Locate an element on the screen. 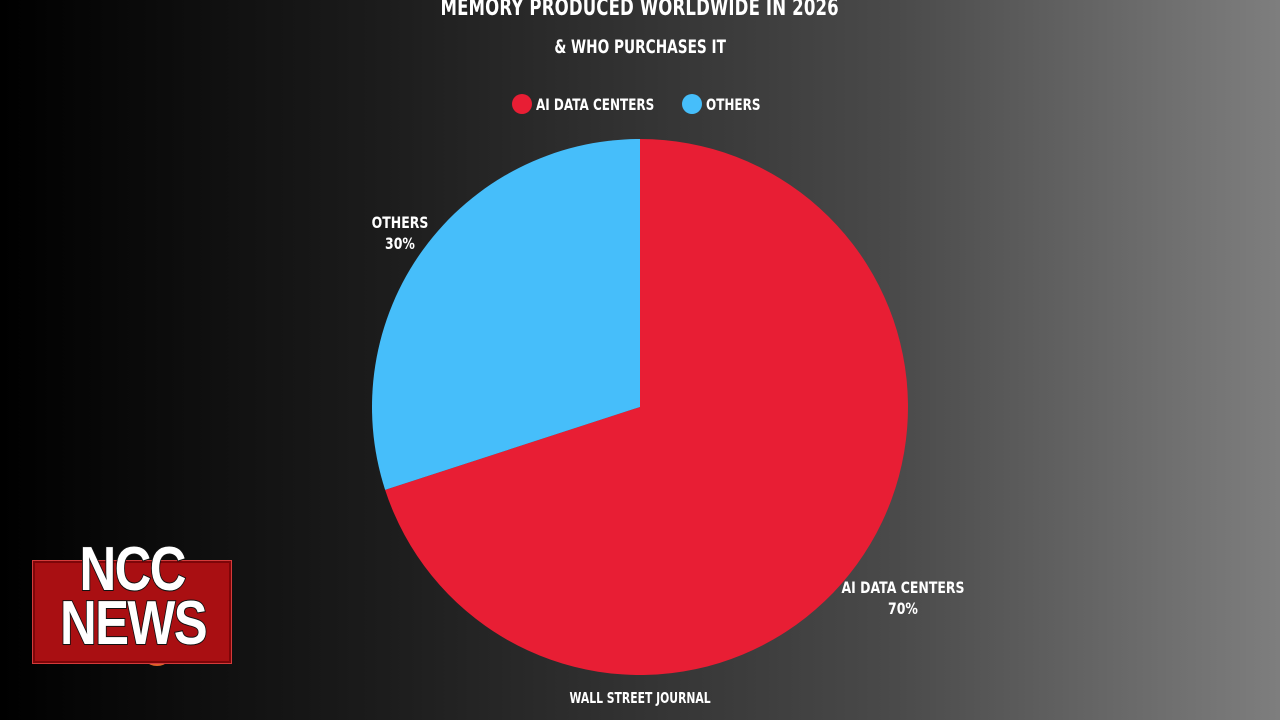 Image resolution: width=1280 pixels, height=720 pixels. legend-item-others: OTHERS is located at coordinates (730, 104).